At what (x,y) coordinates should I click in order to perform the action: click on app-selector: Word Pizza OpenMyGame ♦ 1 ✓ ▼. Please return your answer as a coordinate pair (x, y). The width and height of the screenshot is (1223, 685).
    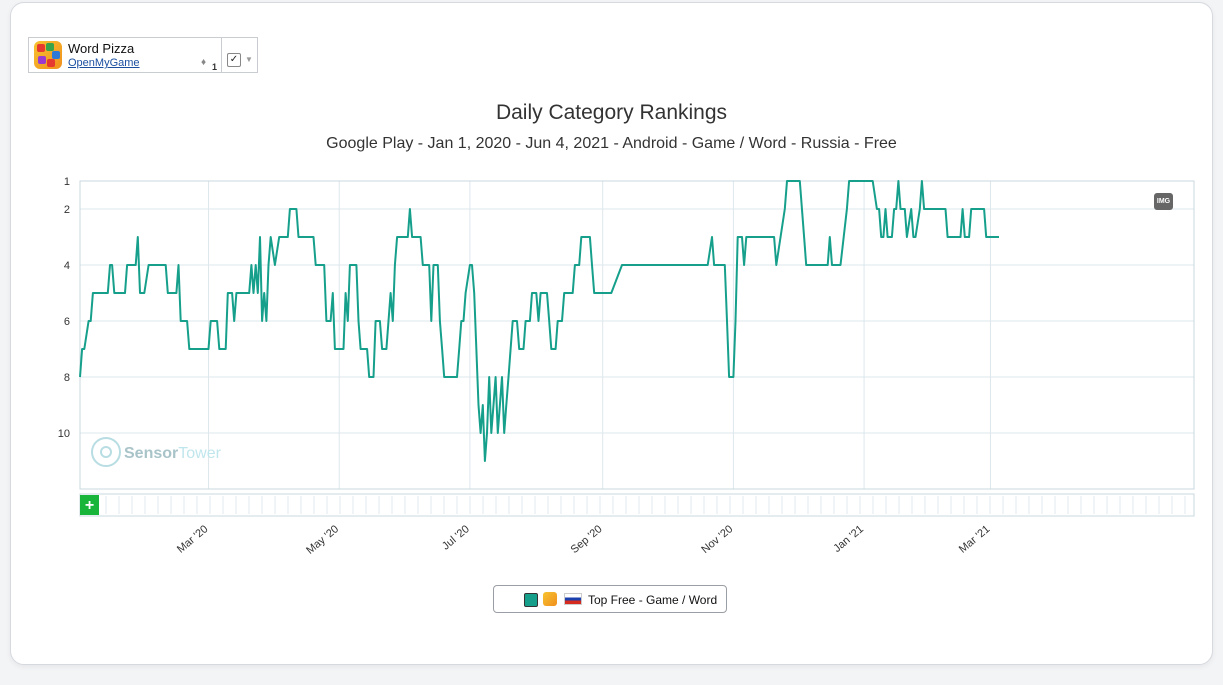
    Looking at the image, I should click on (143, 55).